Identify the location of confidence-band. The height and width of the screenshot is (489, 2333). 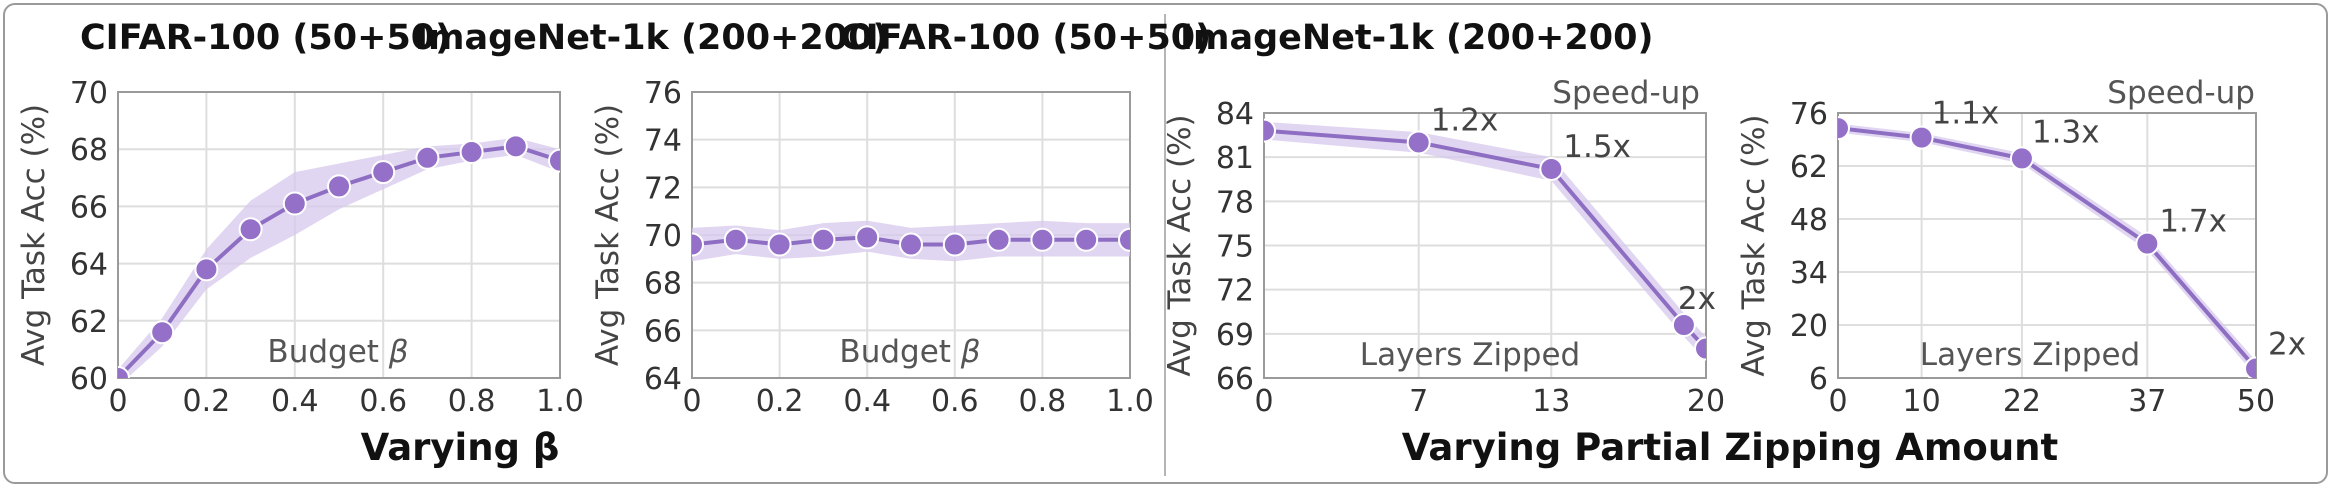
(1485, 241).